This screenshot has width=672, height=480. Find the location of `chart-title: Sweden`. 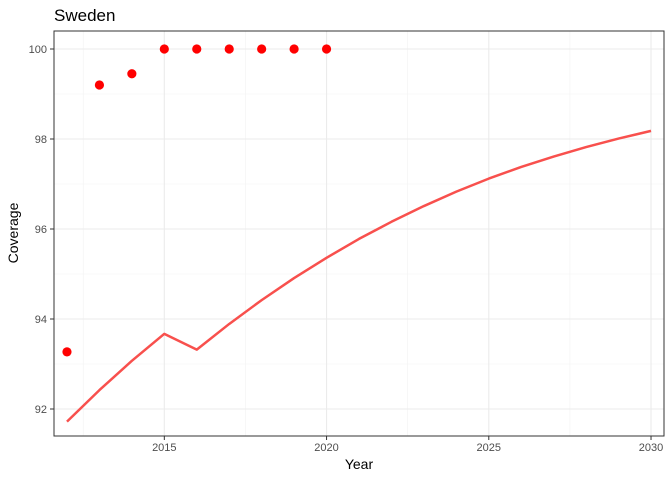

chart-title: Sweden is located at coordinates (84, 15).